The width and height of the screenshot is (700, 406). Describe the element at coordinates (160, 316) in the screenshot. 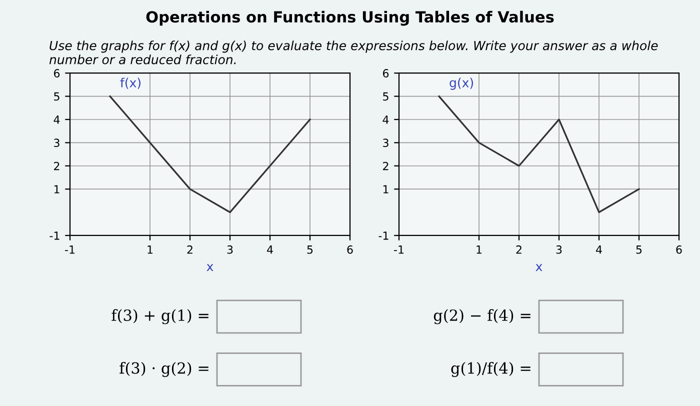

I see `text: f(3) + g(1) =` at that location.